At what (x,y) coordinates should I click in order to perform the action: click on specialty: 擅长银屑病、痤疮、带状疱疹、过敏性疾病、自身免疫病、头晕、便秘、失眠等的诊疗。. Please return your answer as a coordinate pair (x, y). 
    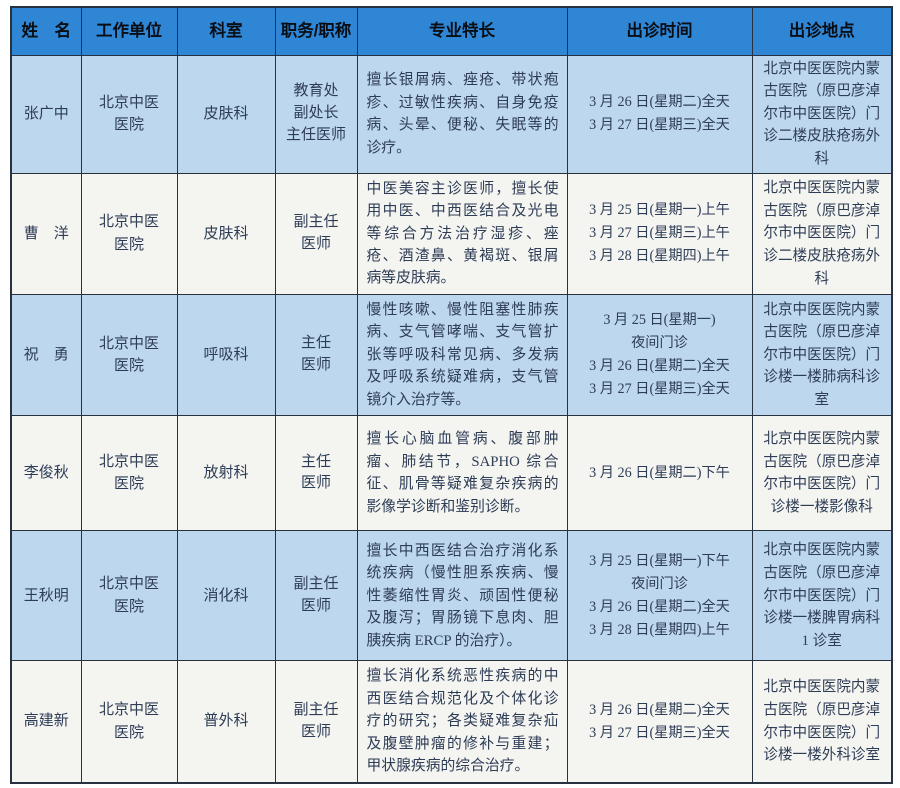
    Looking at the image, I should click on (462, 114).